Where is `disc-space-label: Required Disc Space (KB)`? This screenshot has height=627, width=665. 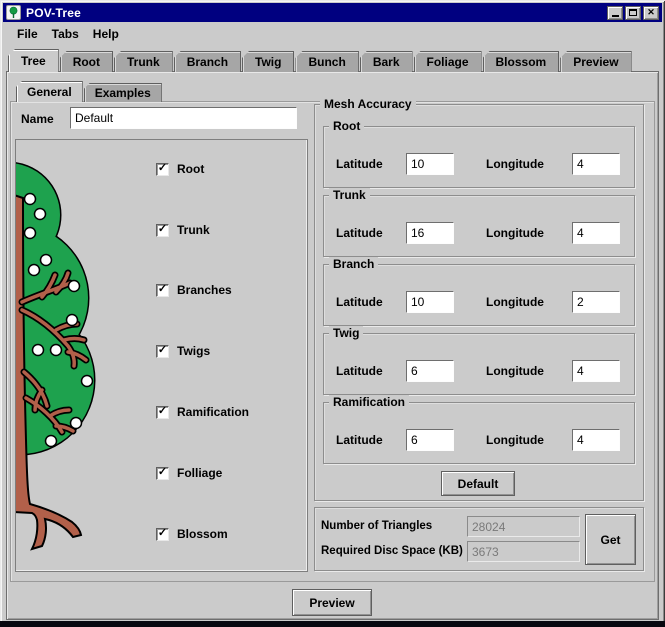
disc-space-label: Required Disc Space (KB) is located at coordinates (392, 551).